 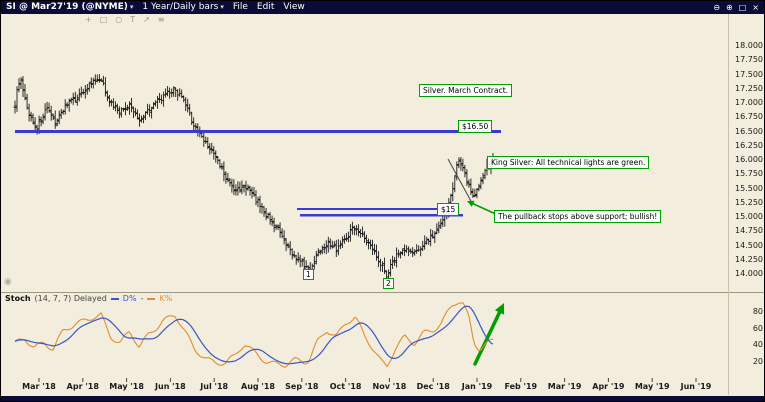 I want to click on k-line-swatch-icon, so click(x=151, y=298).